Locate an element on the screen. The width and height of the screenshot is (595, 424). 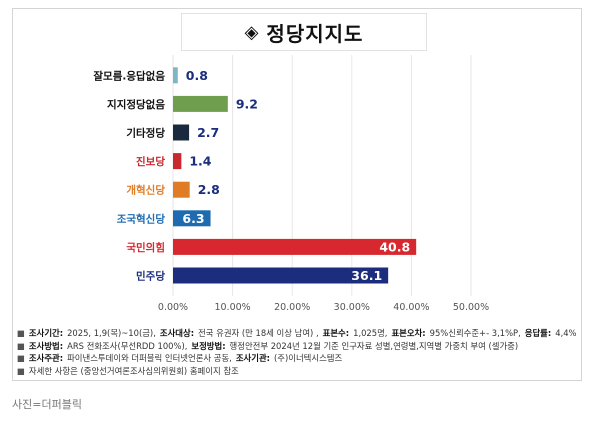
category-label: 진보당 is located at coordinates (150, 161).